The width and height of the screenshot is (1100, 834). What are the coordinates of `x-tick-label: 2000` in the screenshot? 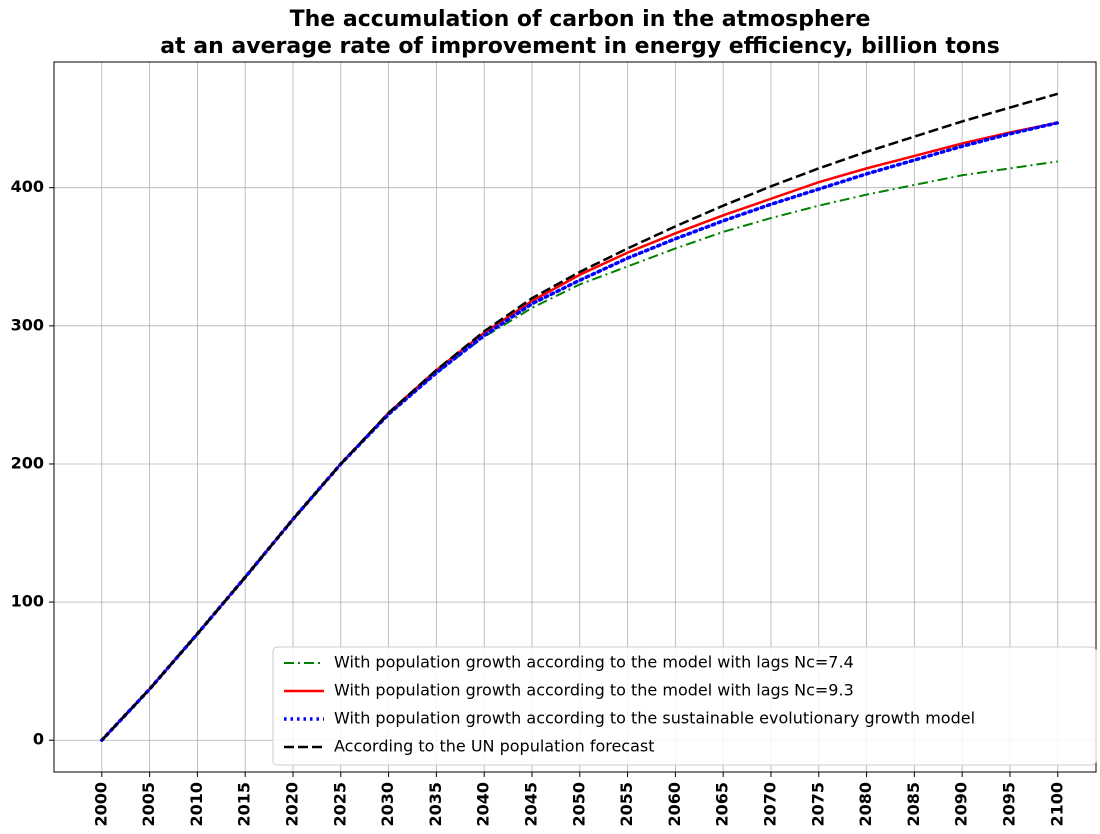 It's located at (100, 804).